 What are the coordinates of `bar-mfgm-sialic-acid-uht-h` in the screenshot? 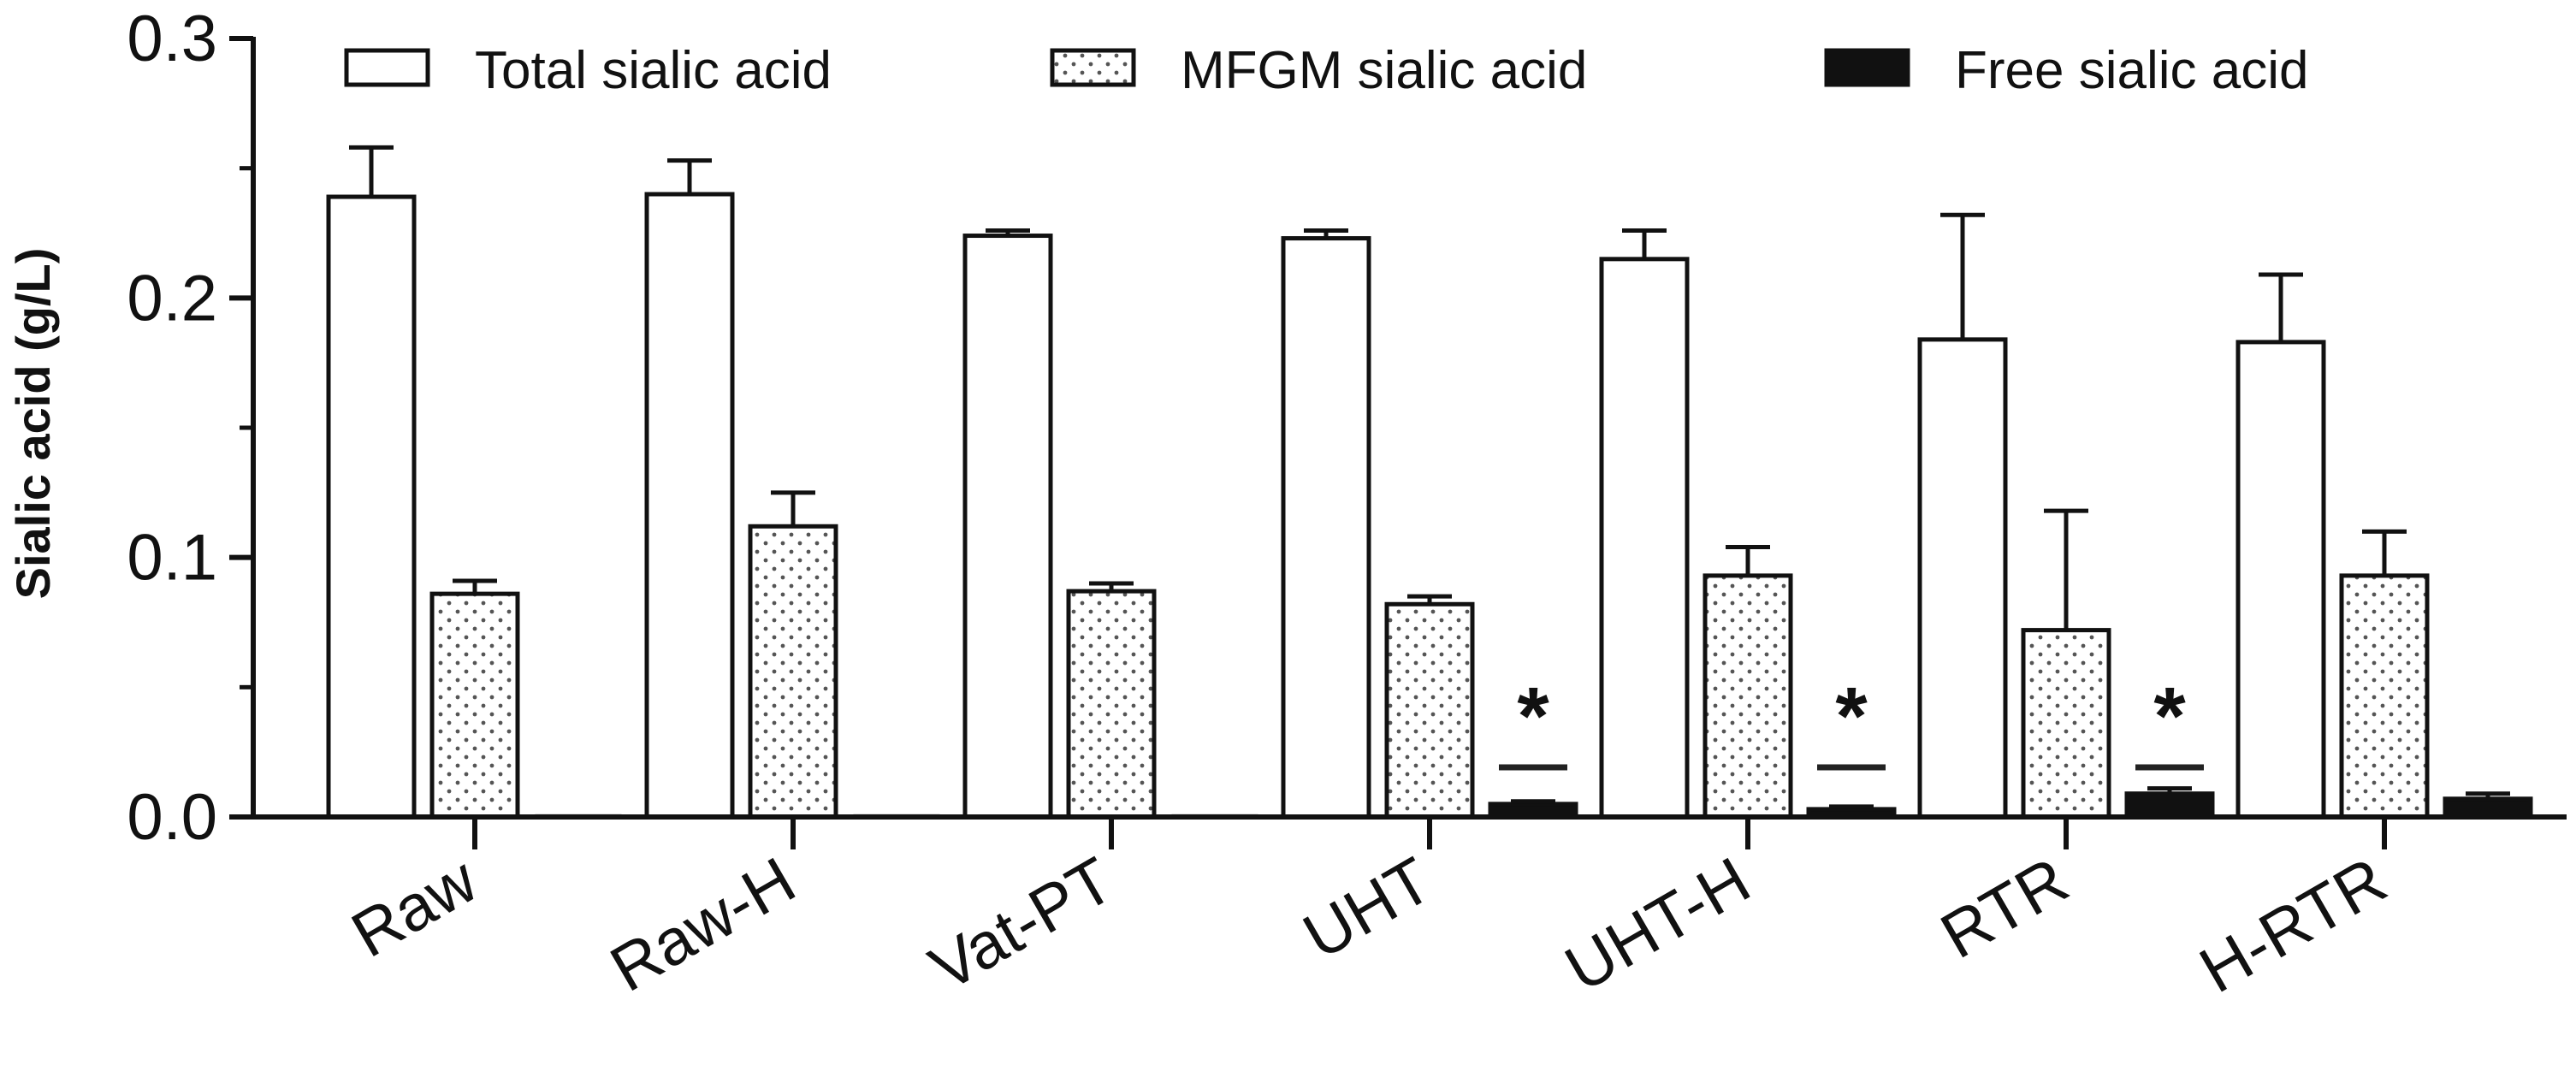 It's located at (1748, 696).